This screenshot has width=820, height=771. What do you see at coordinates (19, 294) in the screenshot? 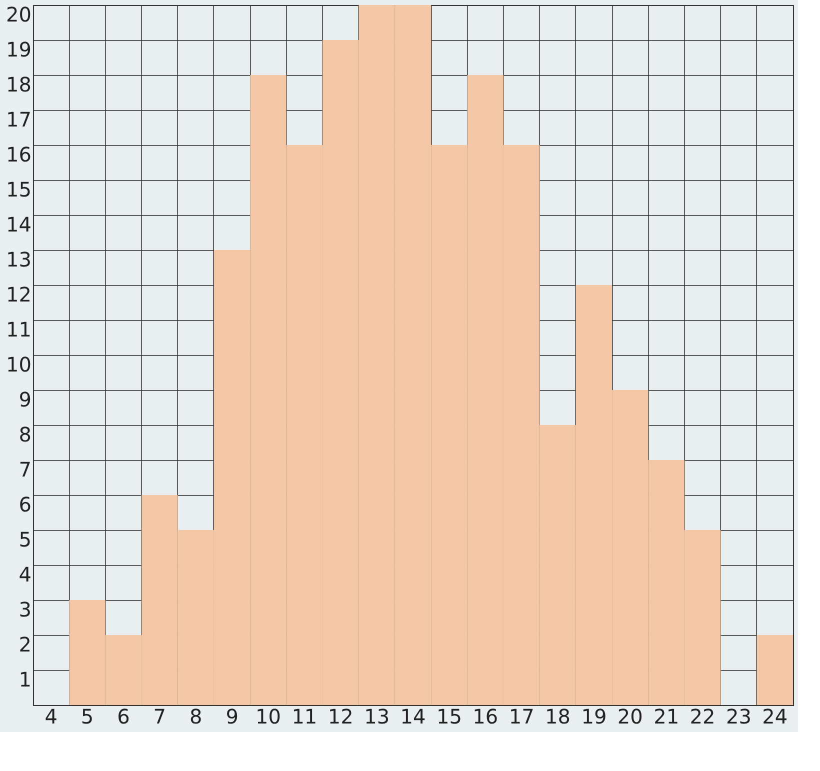
I see `y-tick-label: 12` at bounding box center [19, 294].